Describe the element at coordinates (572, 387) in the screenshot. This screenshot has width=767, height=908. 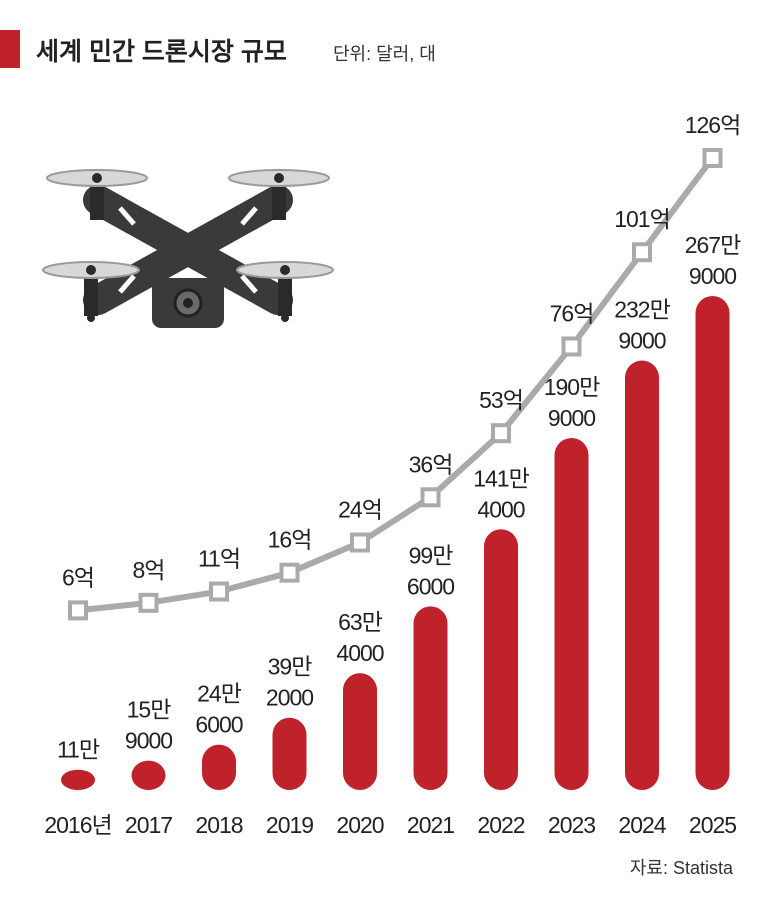
I see `bar-value-label: 190만` at that location.